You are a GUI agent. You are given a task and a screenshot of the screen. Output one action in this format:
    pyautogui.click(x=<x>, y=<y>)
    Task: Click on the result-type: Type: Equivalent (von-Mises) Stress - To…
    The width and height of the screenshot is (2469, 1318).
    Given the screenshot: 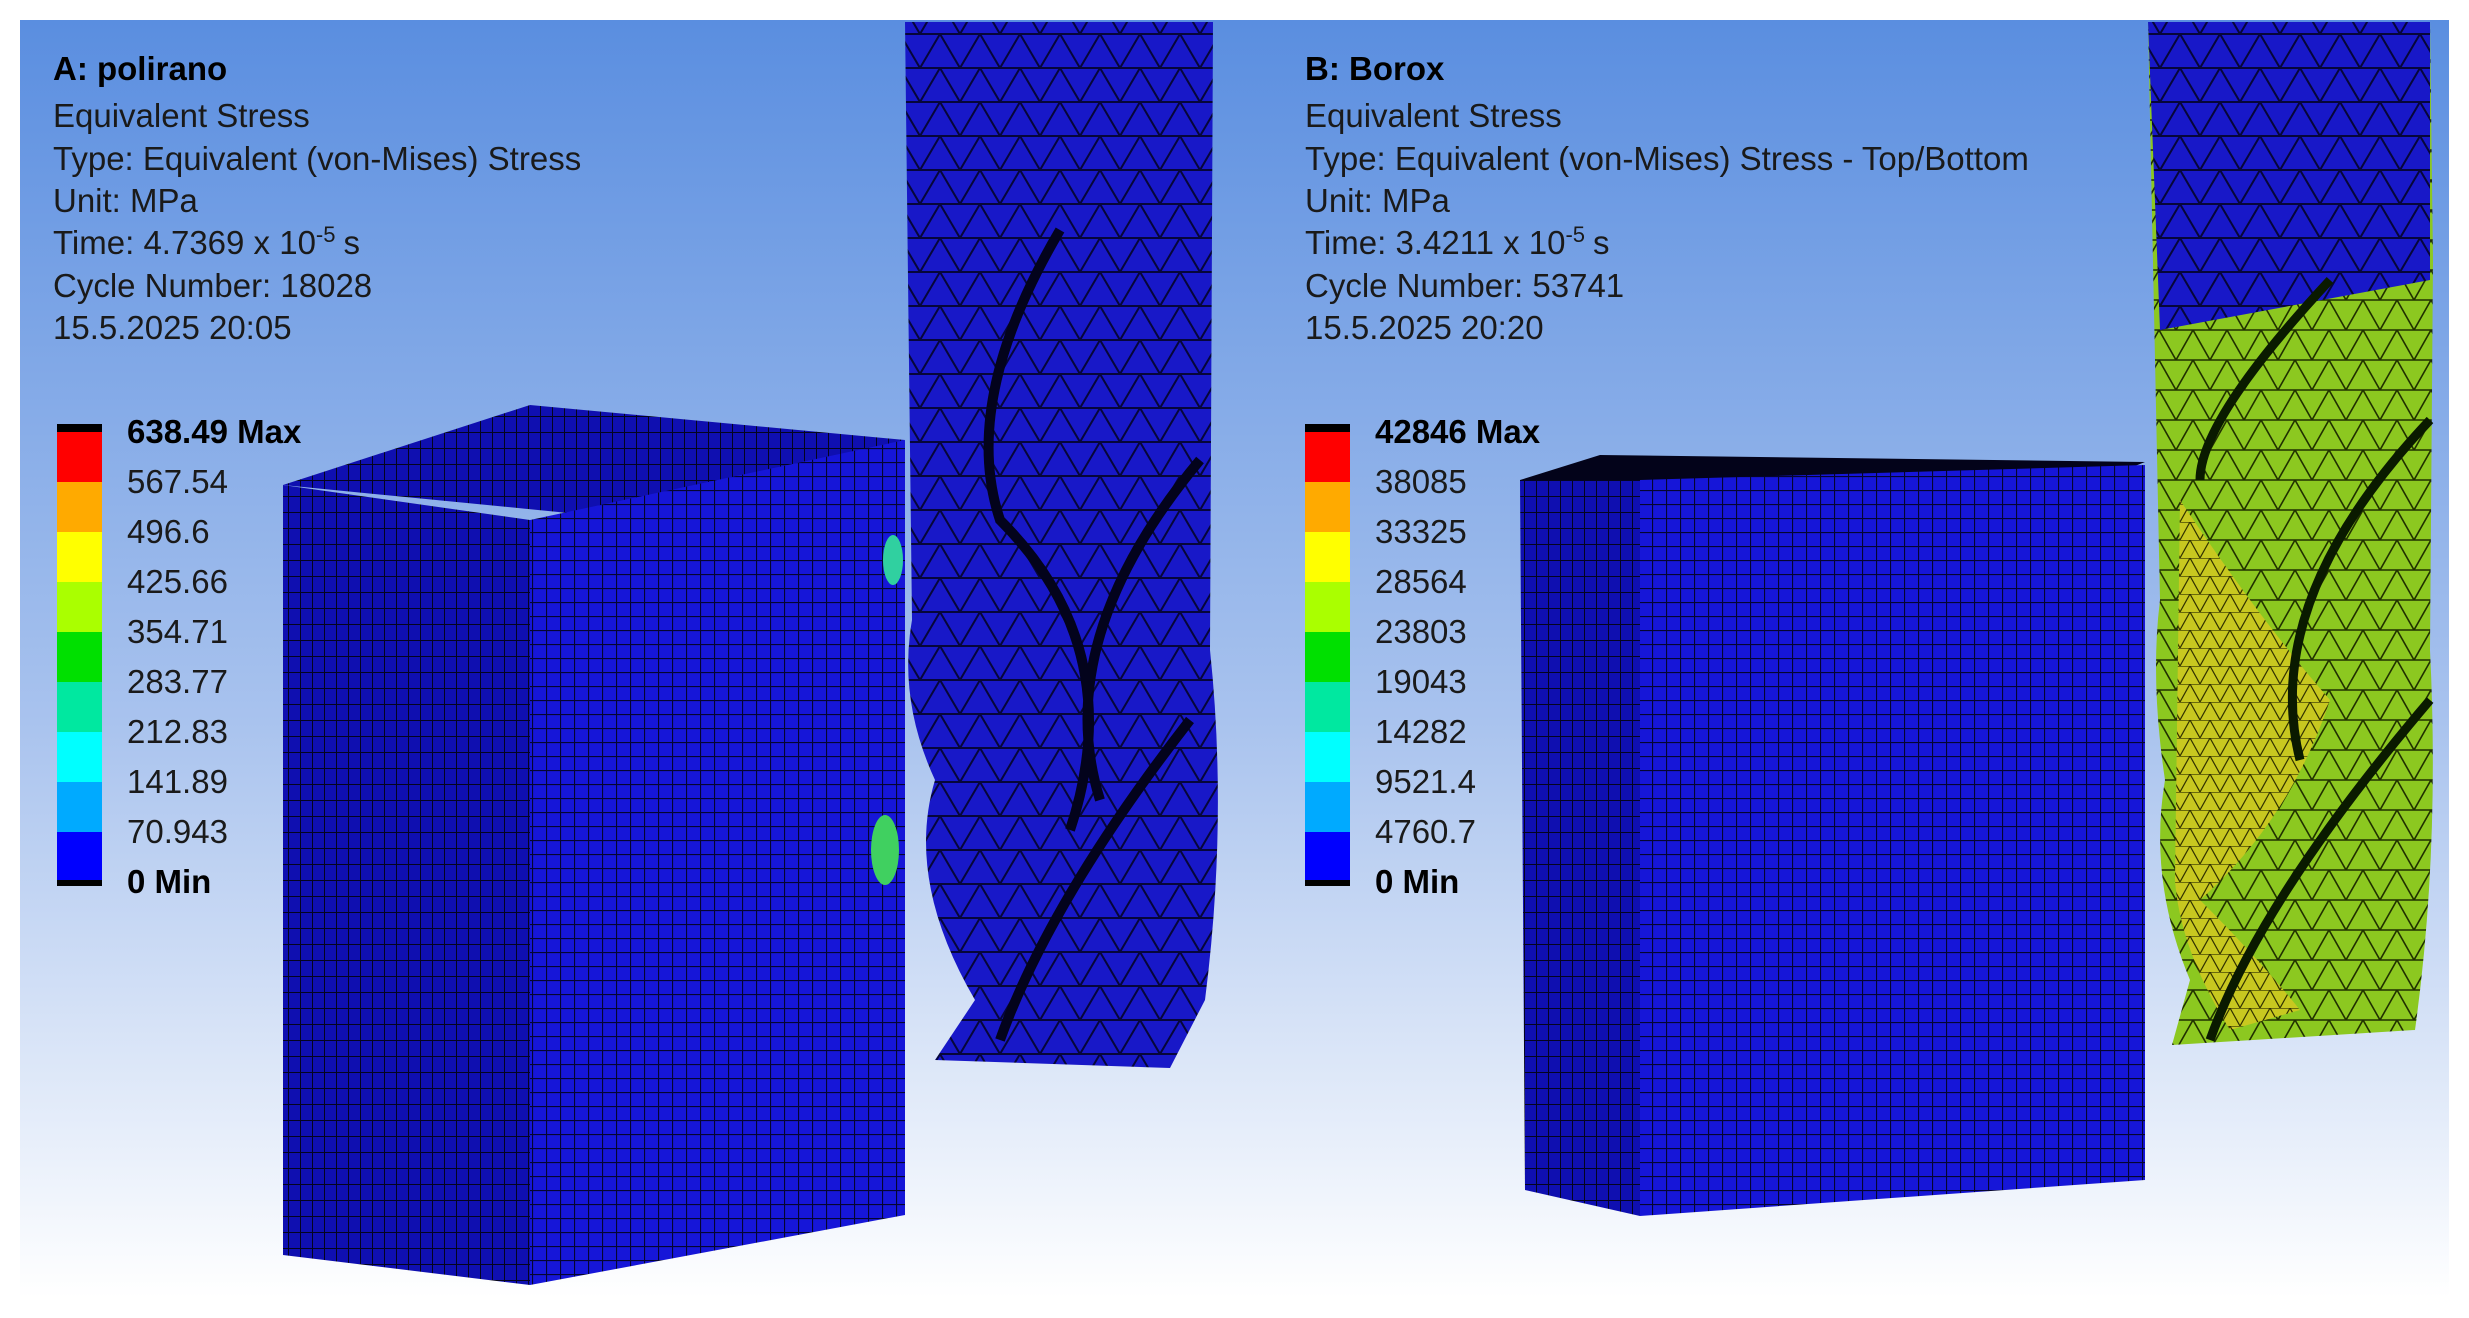 What is the action you would take?
    pyautogui.click(x=1667, y=158)
    